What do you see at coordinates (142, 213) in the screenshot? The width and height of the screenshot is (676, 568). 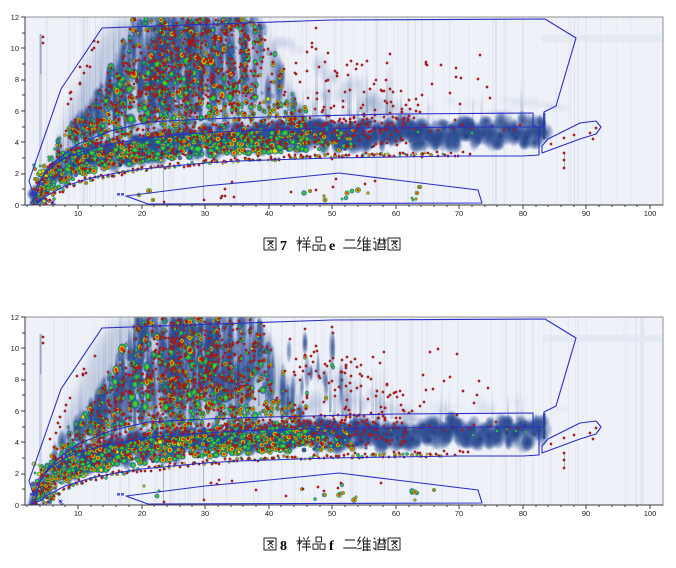 I see `svg-text: 20` at bounding box center [142, 213].